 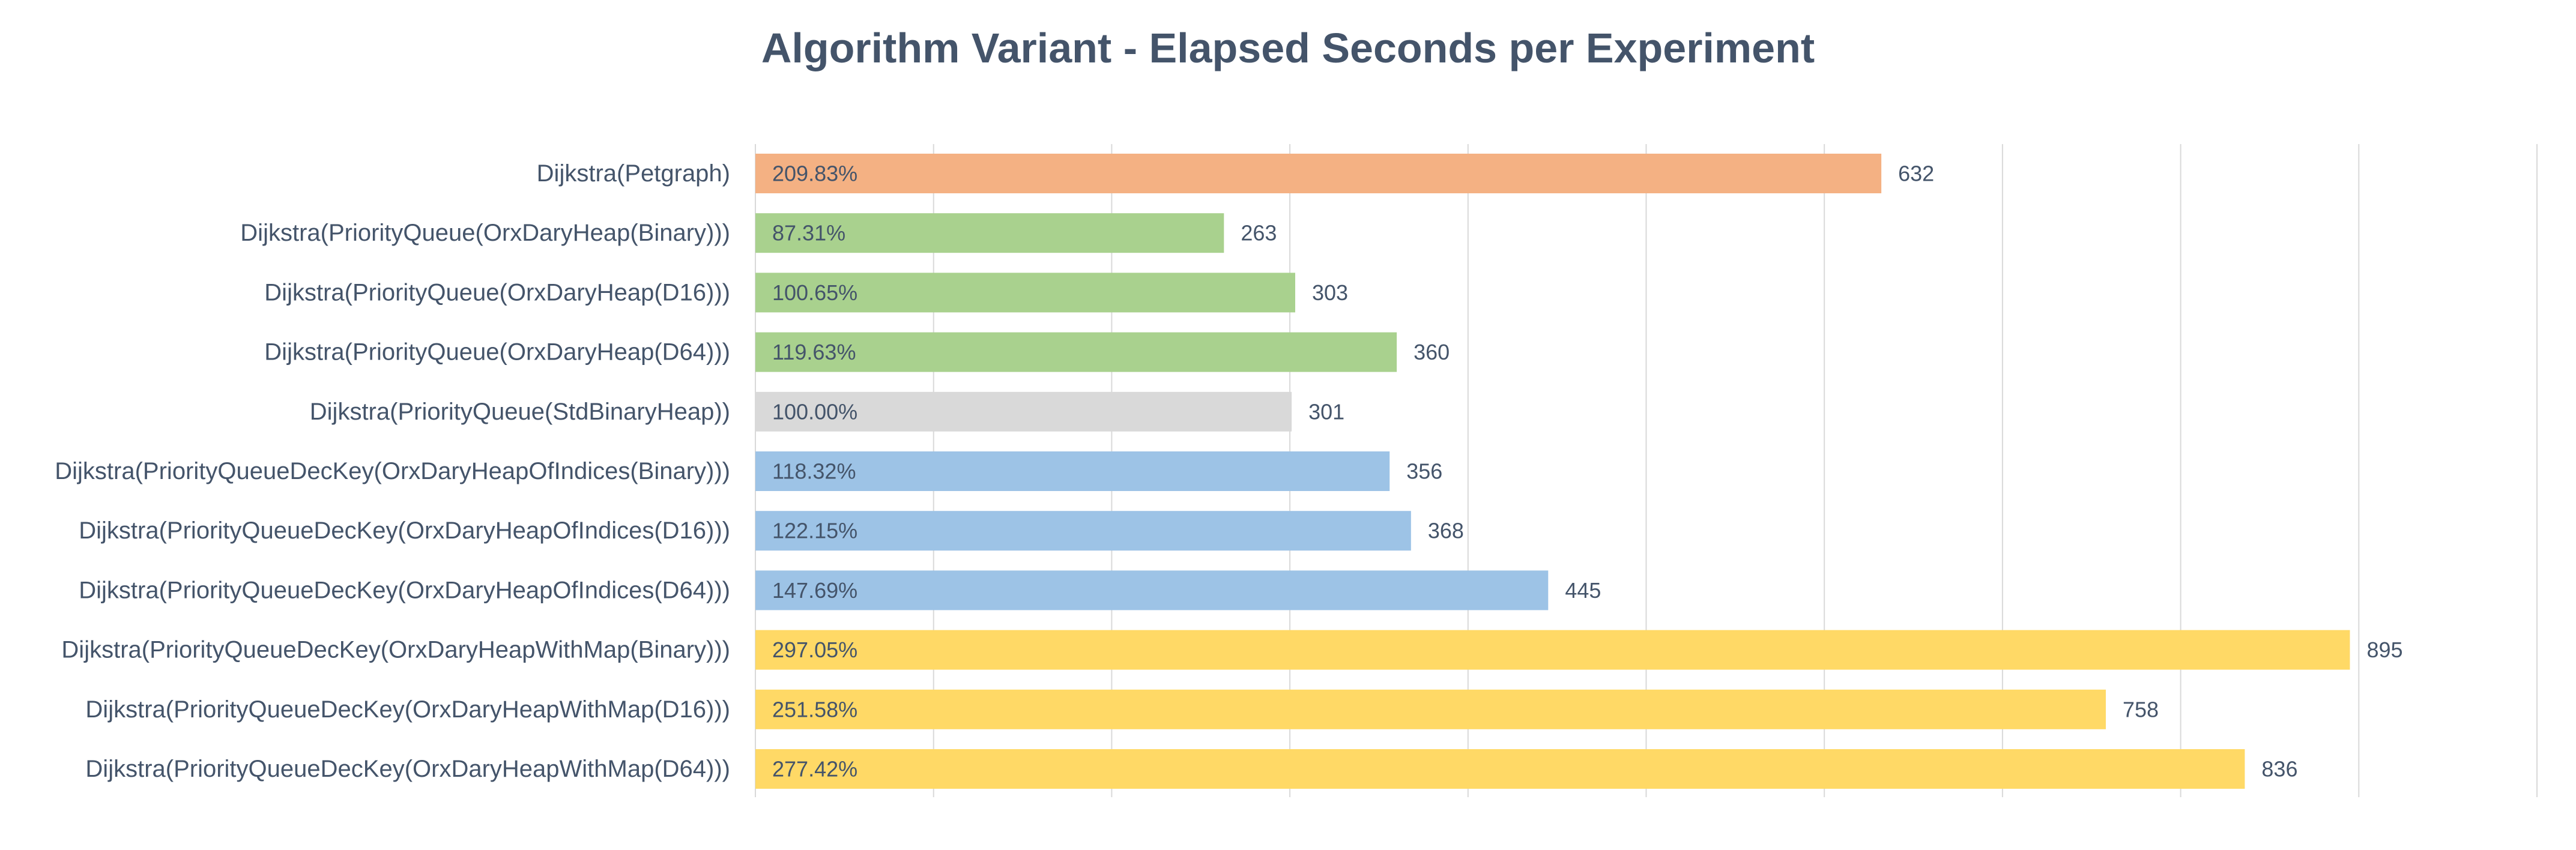 What do you see at coordinates (1424, 471) in the screenshot?
I see `data-label: 356` at bounding box center [1424, 471].